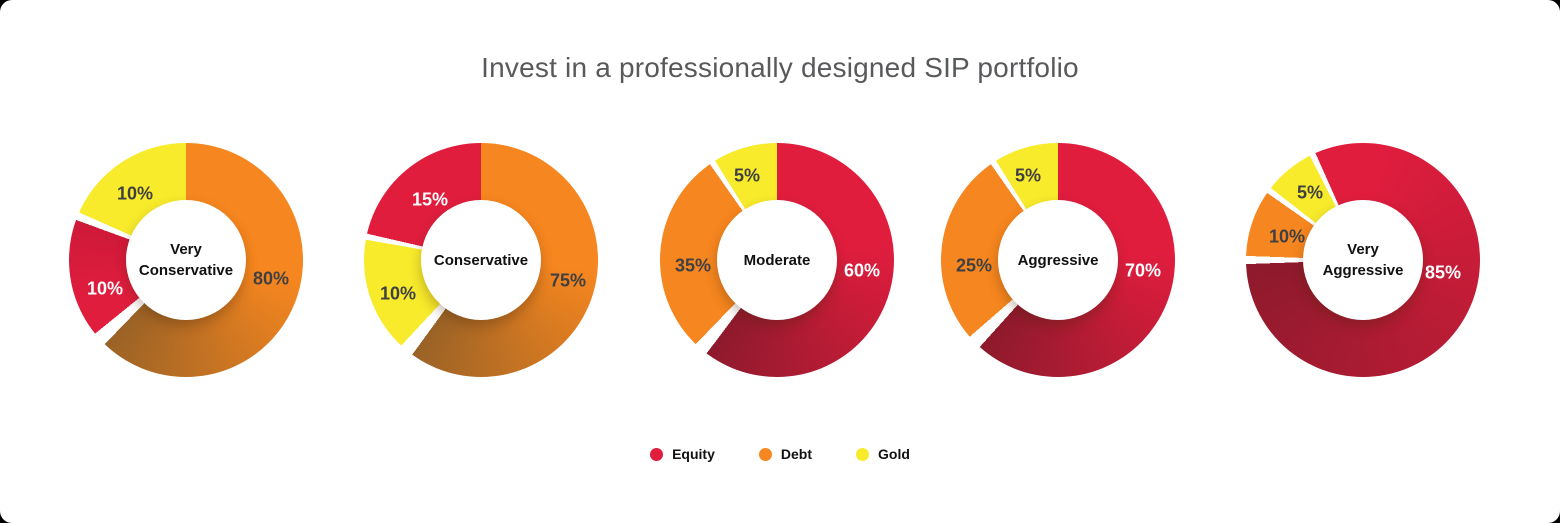  What do you see at coordinates (862, 454) in the screenshot?
I see `gold-dot-icon` at bounding box center [862, 454].